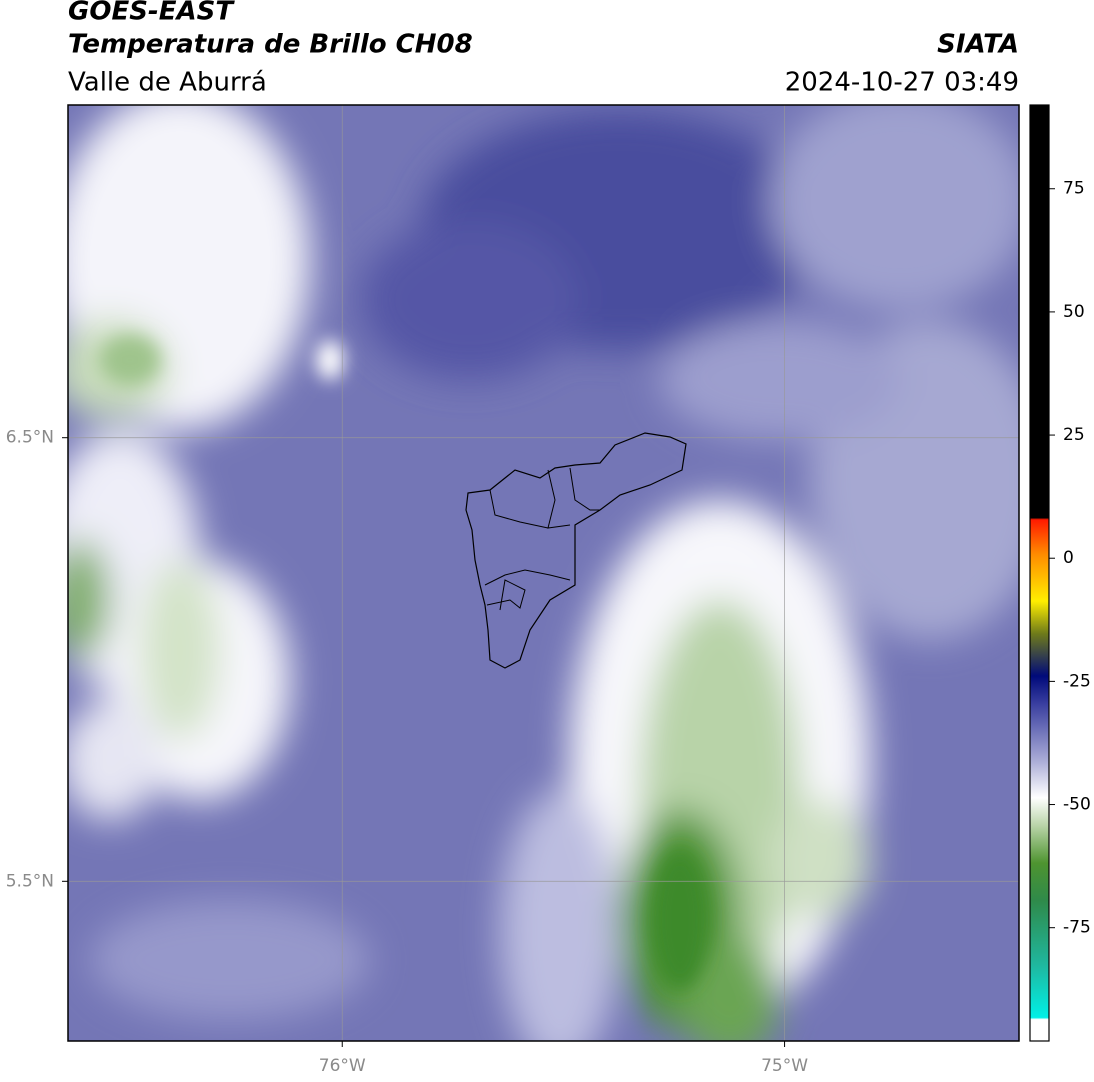 The height and width of the screenshot is (1082, 1094). What do you see at coordinates (902, 83) in the screenshot?
I see `timestamp: 2024-10-27 03:49` at bounding box center [902, 83].